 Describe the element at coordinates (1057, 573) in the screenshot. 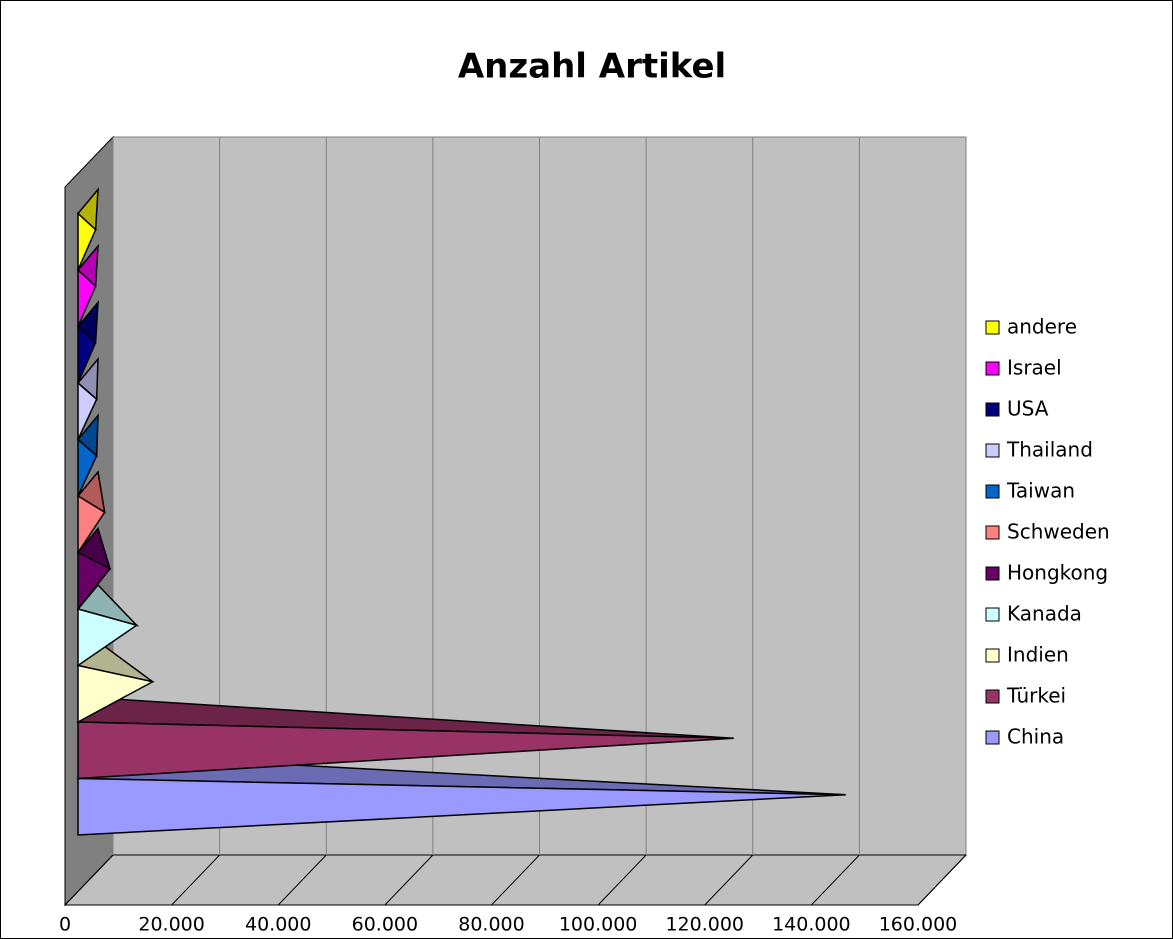

I see `legend-label: Hongkong` at that location.